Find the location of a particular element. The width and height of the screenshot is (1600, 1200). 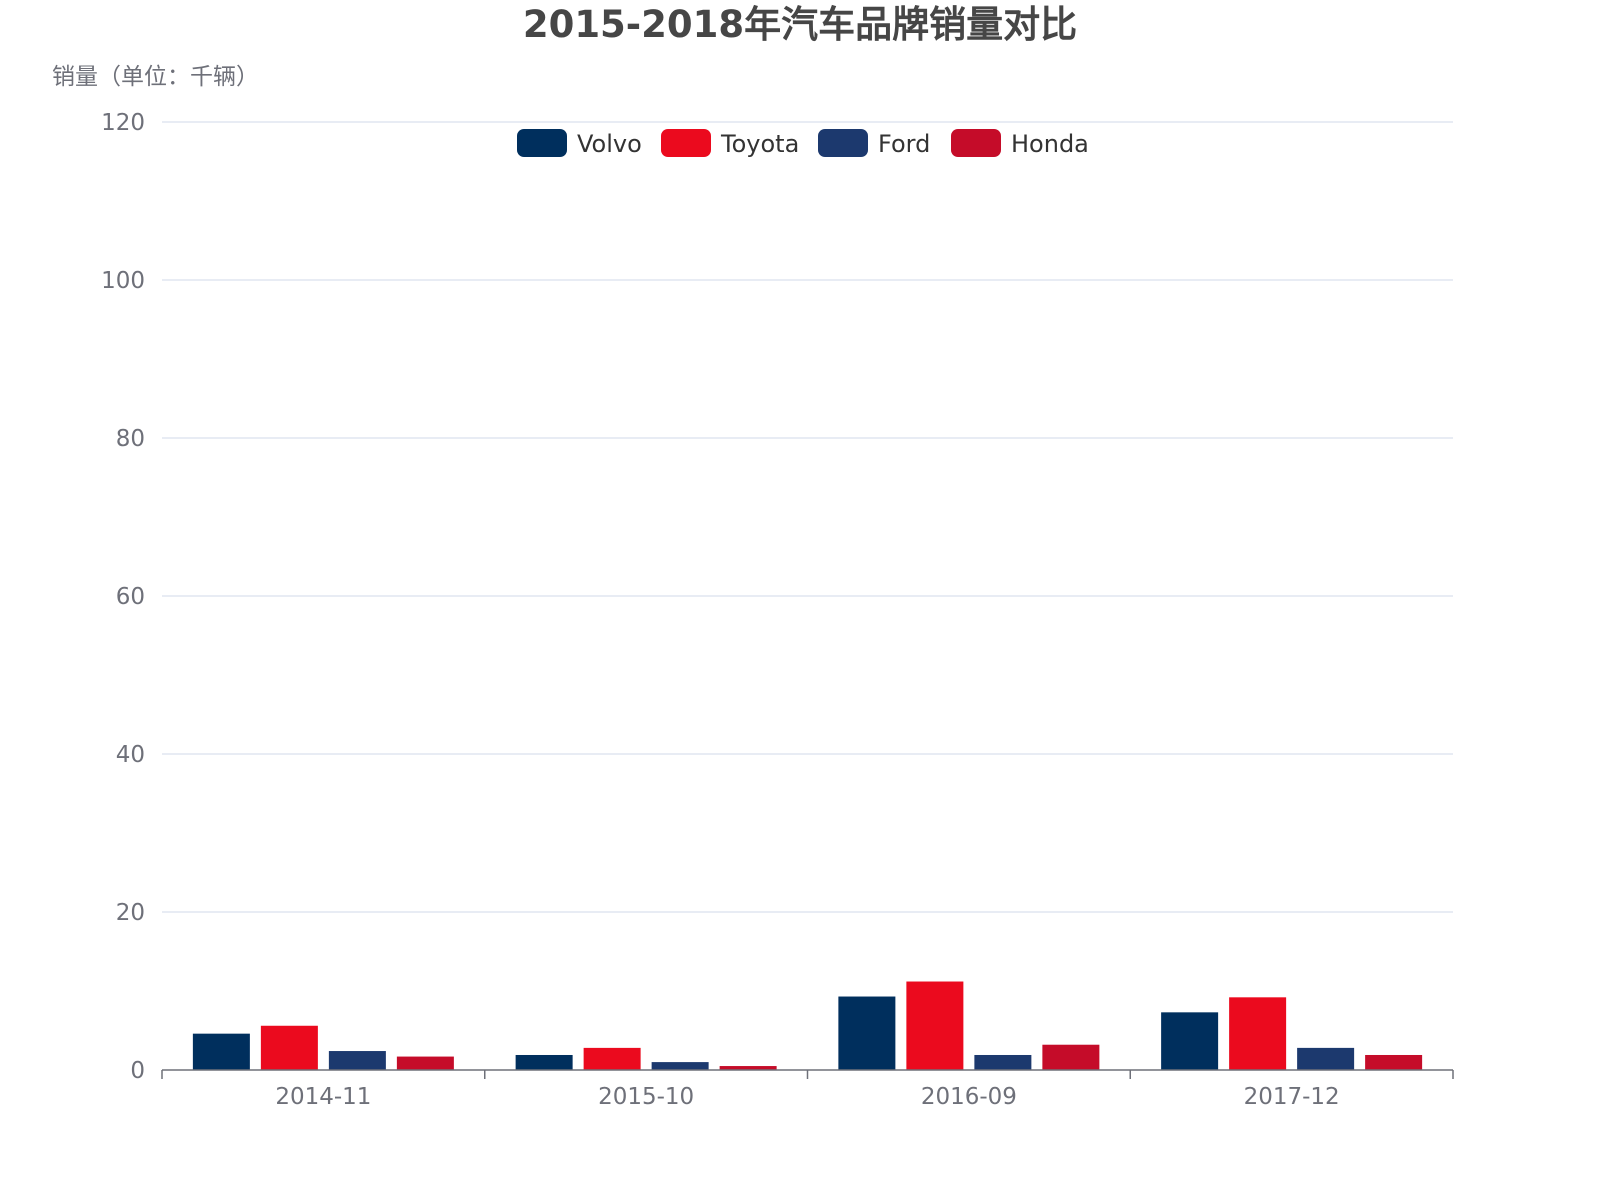

x-tick-label: 2014-11 is located at coordinates (323, 1097).